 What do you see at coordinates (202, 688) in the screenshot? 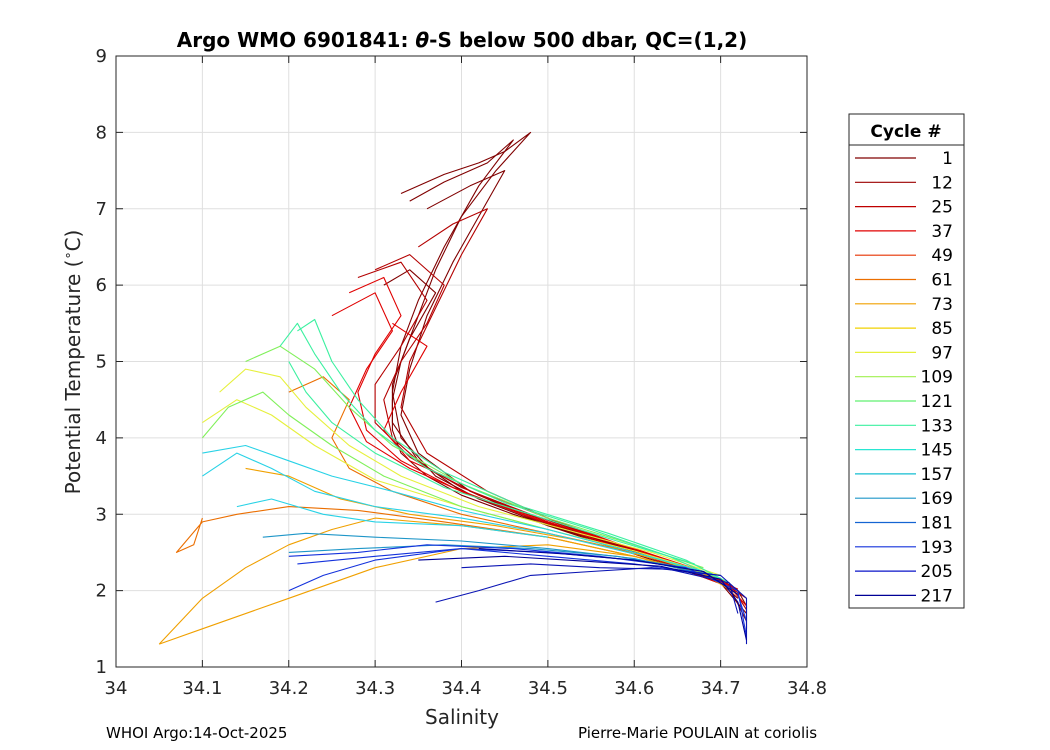
I see `x-tick-label: 34.1` at bounding box center [202, 688].